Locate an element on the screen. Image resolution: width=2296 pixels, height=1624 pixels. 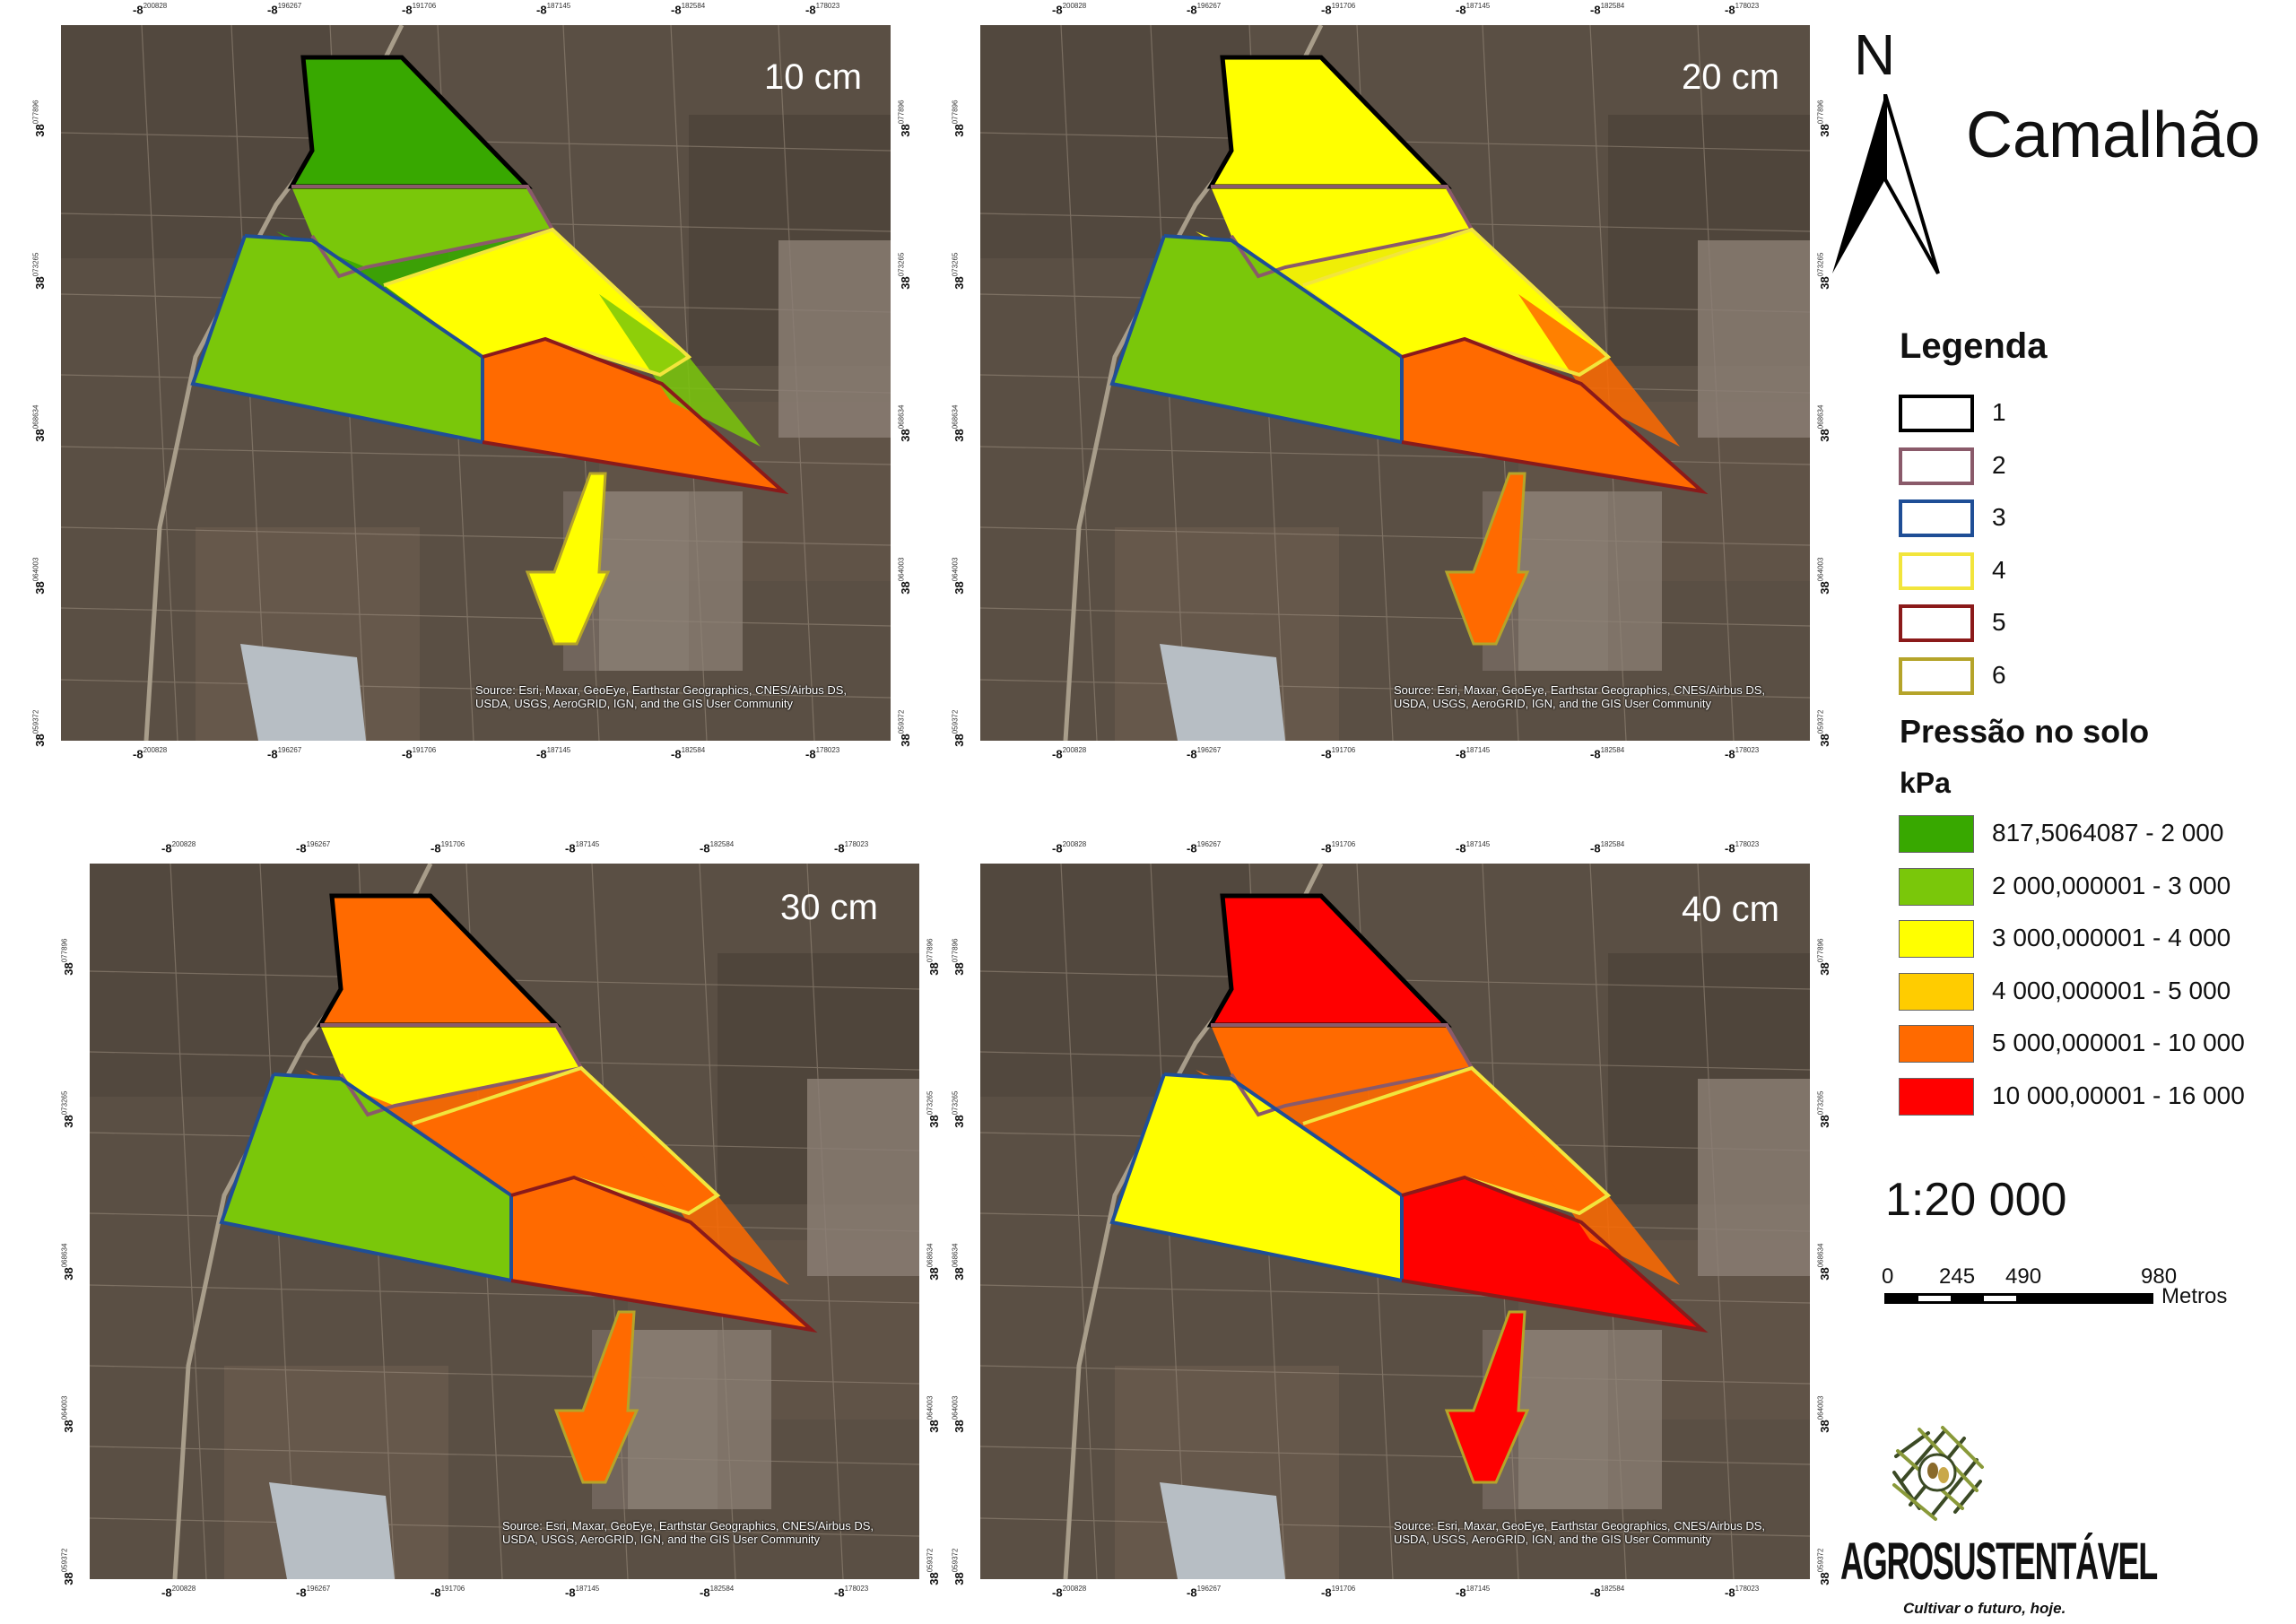
zone-label: 3 is located at coordinates (1999, 517).